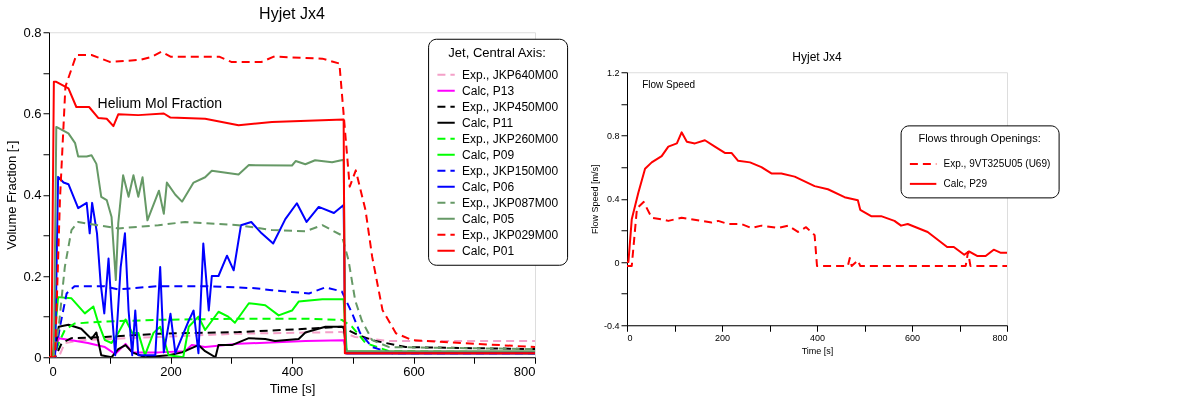  Describe the element at coordinates (488, 90) in the screenshot. I see `legend-label: Calc, P13` at that location.